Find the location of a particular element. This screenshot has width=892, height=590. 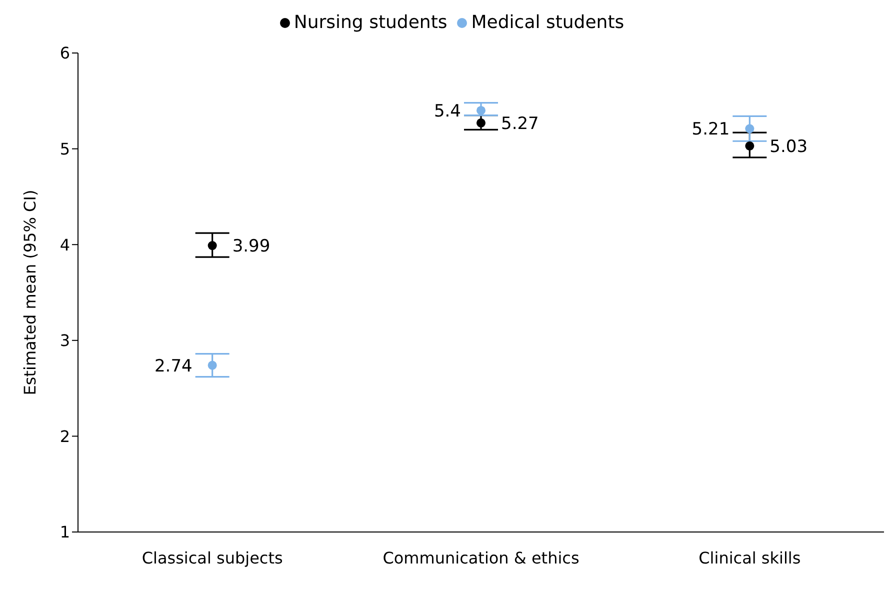

data-label: 5.03 is located at coordinates (789, 146).